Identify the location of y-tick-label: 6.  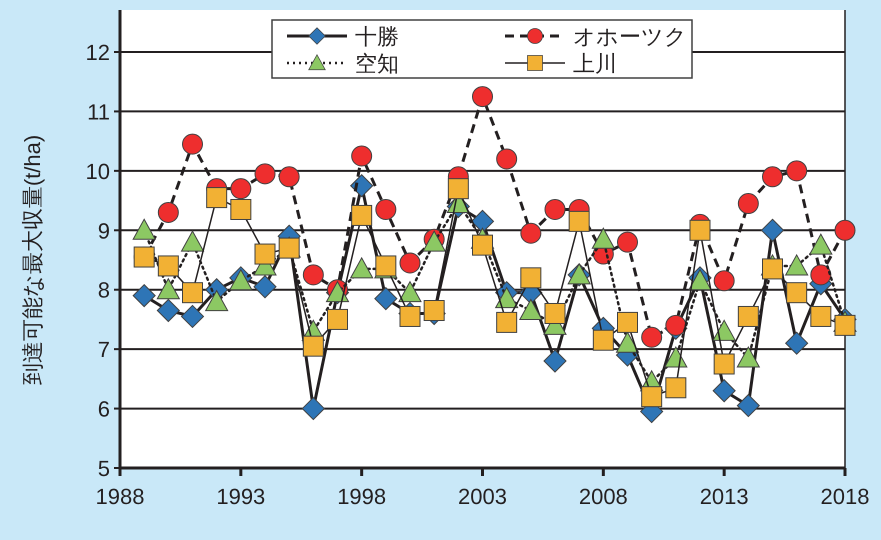
(104, 409).